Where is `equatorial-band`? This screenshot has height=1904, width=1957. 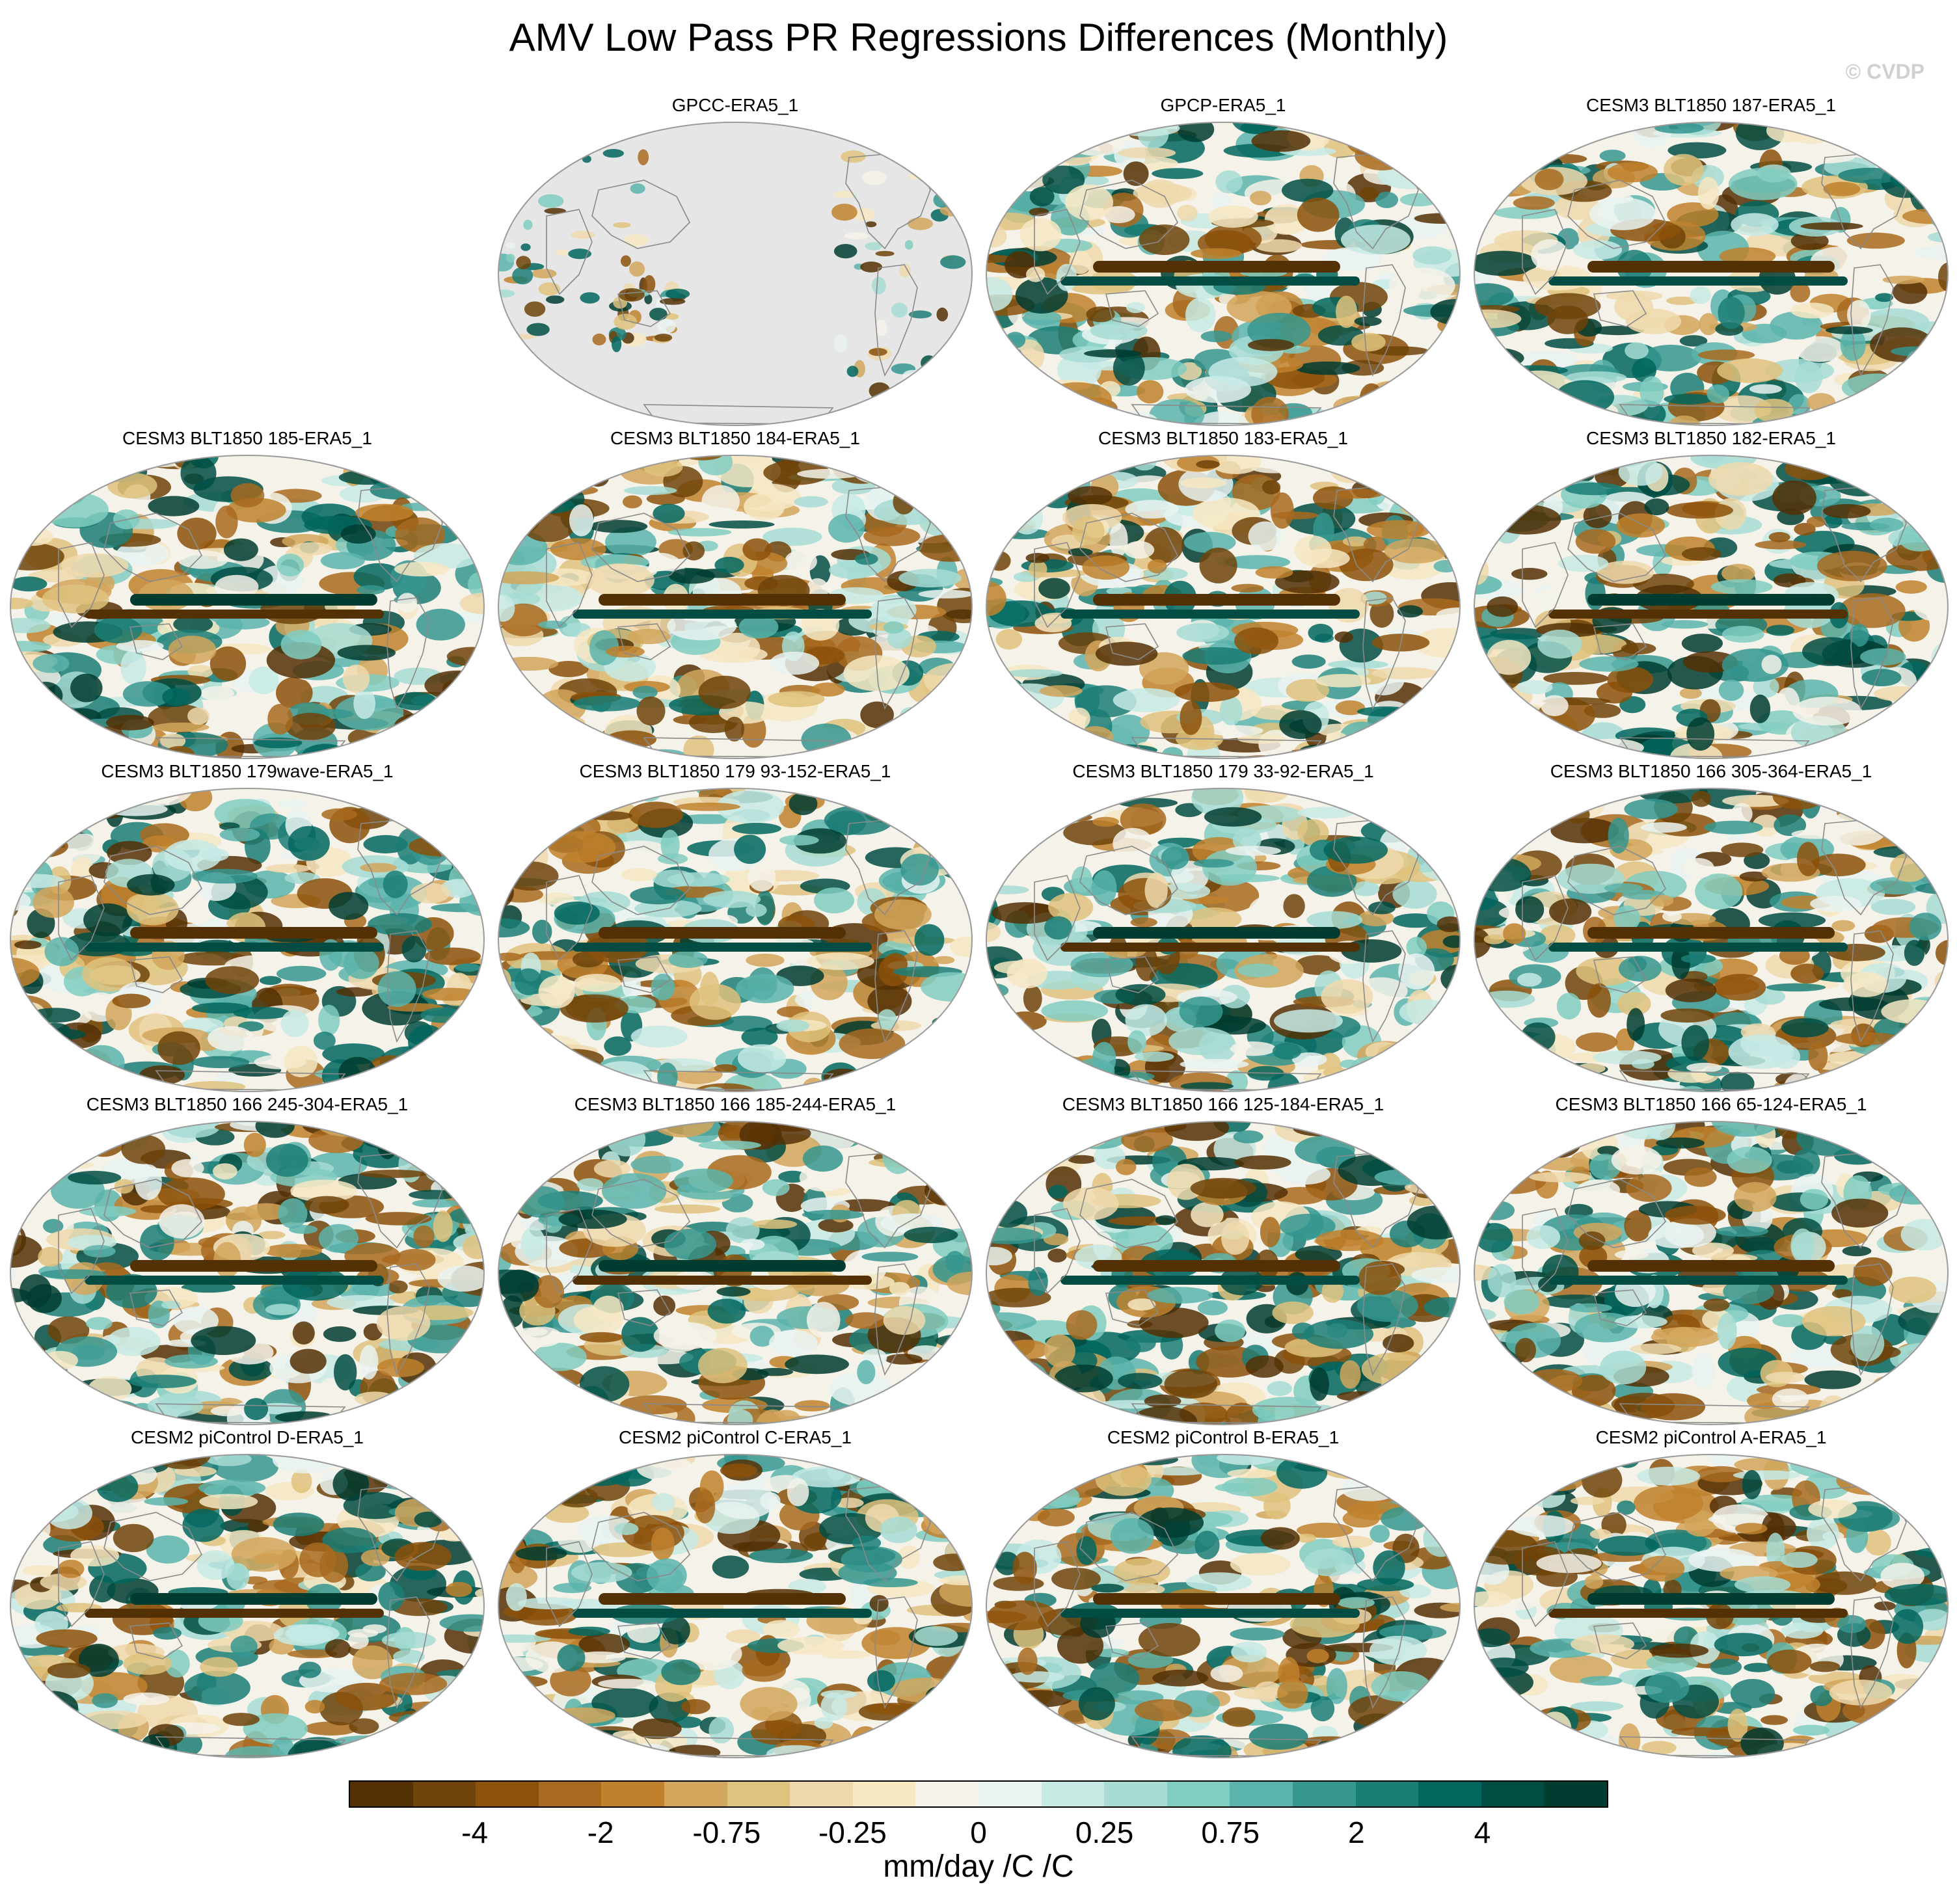
equatorial-band is located at coordinates (722, 600).